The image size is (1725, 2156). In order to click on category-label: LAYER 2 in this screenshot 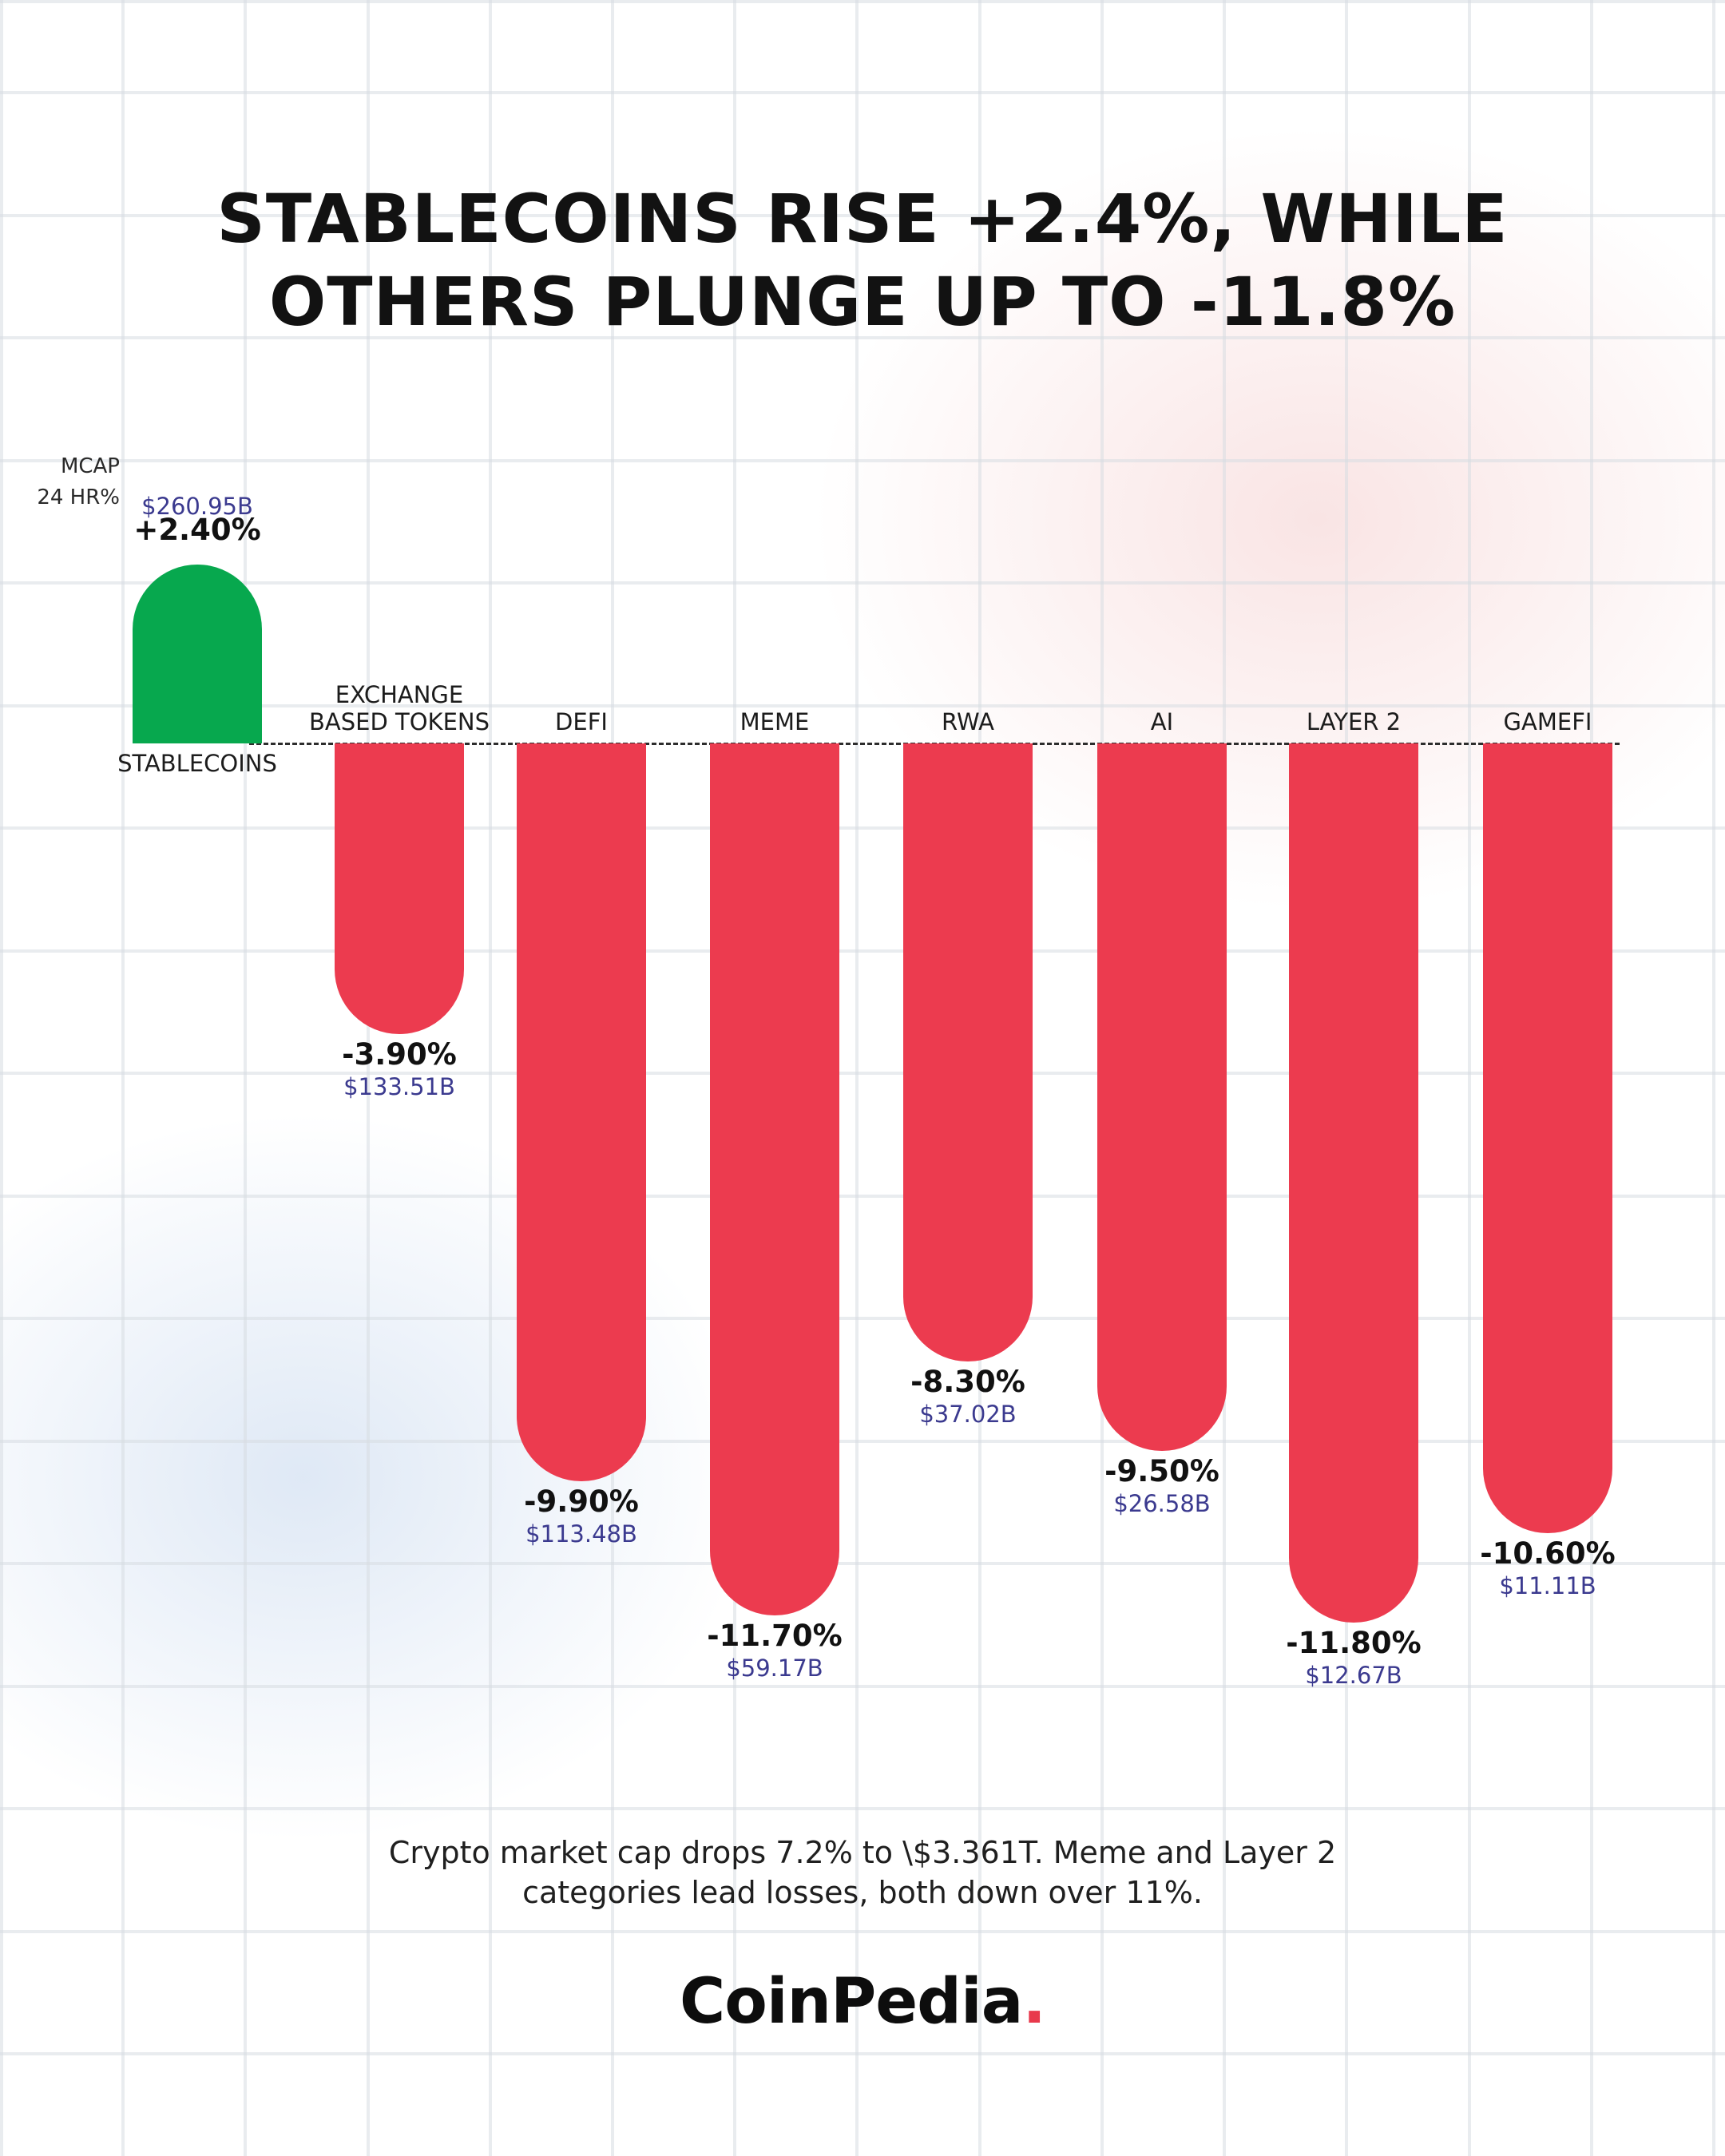, I will do `click(1354, 721)`.